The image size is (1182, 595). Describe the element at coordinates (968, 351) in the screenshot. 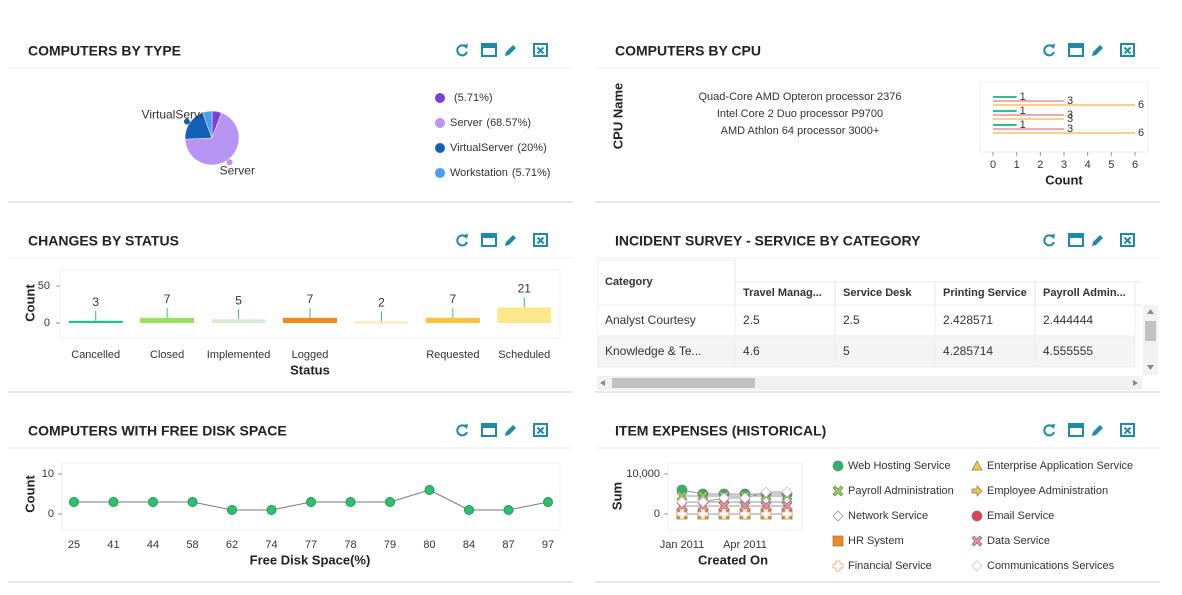

I see `cell-text: 4.285714` at that location.